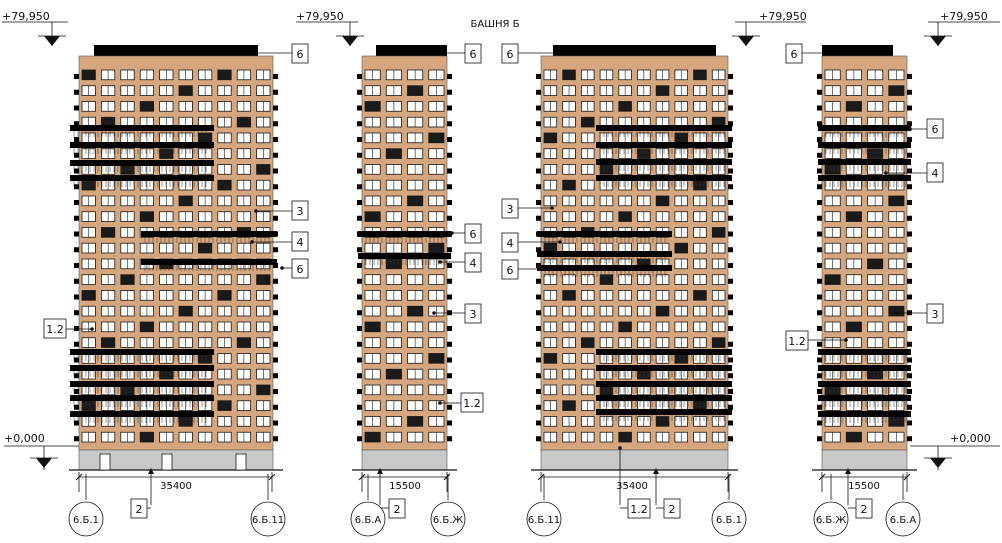 The image size is (1002, 543). What do you see at coordinates (955, 451) in the screenshot?
I see `level-mark-ground-4: +0,000` at bounding box center [955, 451].